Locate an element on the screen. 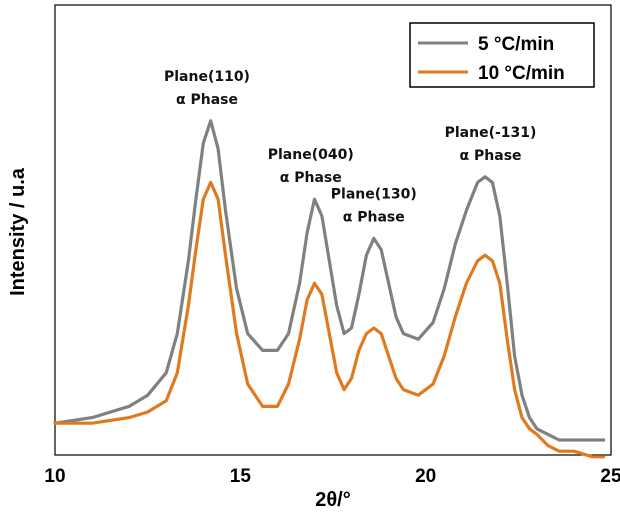  x-tick-label: 10 is located at coordinates (54, 476).